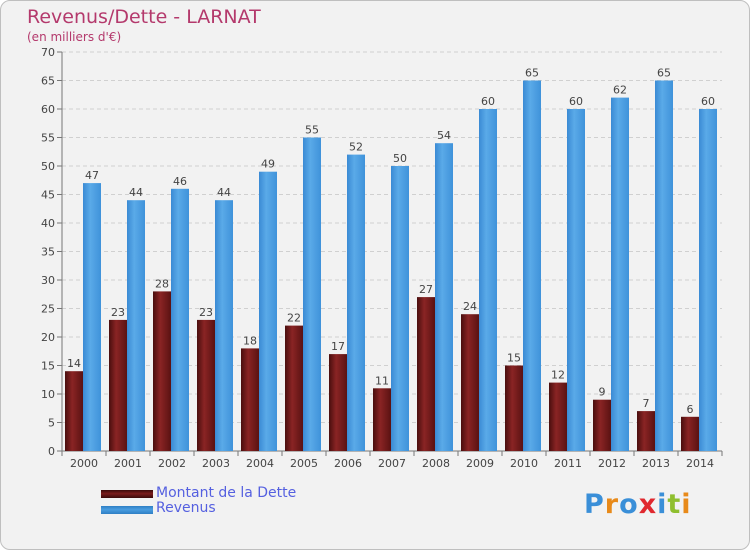 The height and width of the screenshot is (550, 750). I want to click on data-label-revenus: 49, so click(268, 164).